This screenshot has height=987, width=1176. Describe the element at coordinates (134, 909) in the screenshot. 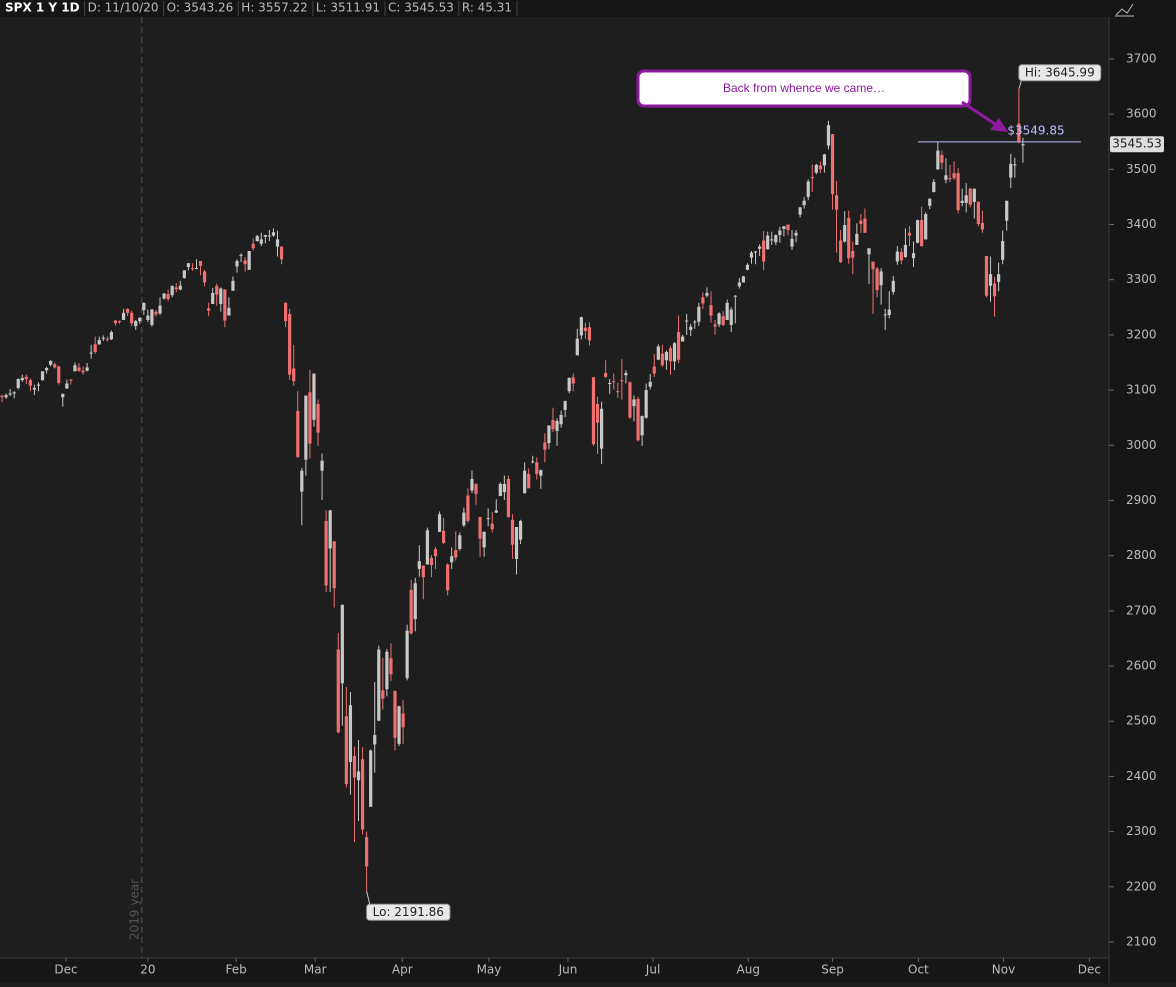

I see `year-divider-label: 2019 year` at that location.